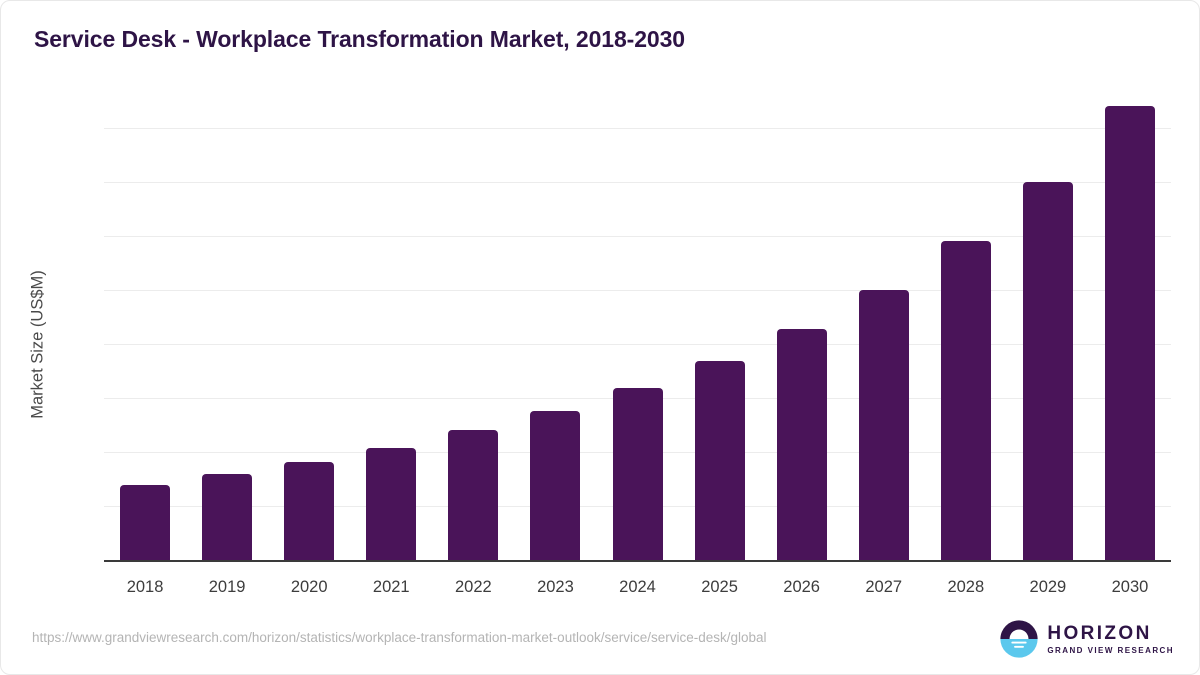  What do you see at coordinates (473, 587) in the screenshot?
I see `x-tick-label: 2022` at bounding box center [473, 587].